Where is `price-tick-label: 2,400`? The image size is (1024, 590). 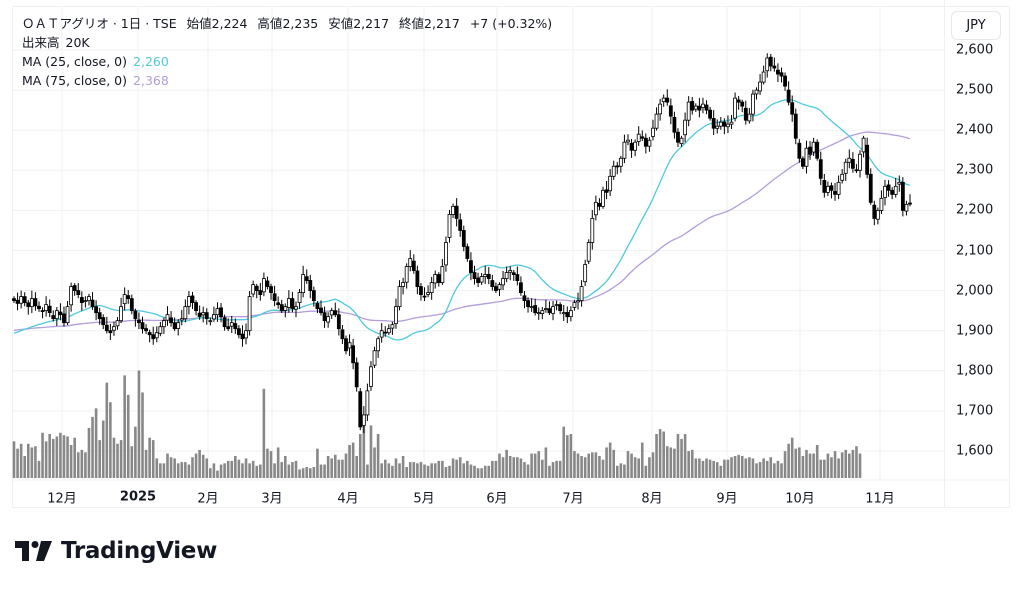 price-tick-label: 2,400 is located at coordinates (975, 130).